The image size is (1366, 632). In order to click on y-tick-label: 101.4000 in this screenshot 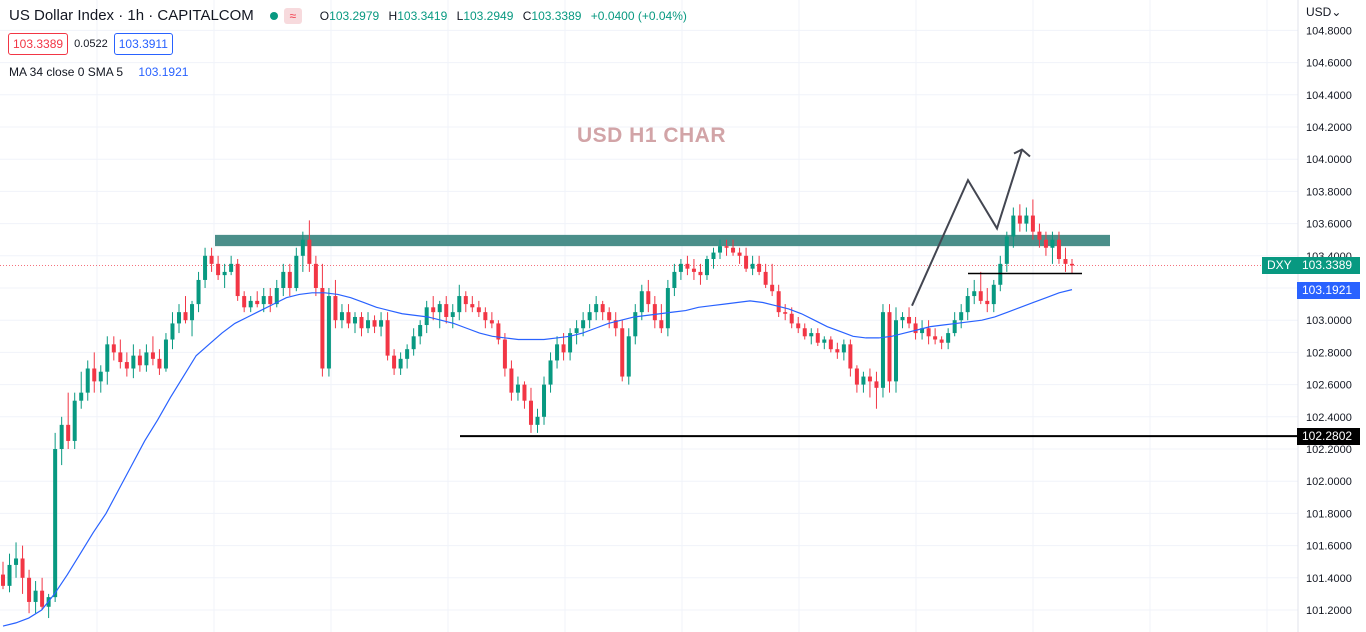, I will do `click(1329, 579)`.